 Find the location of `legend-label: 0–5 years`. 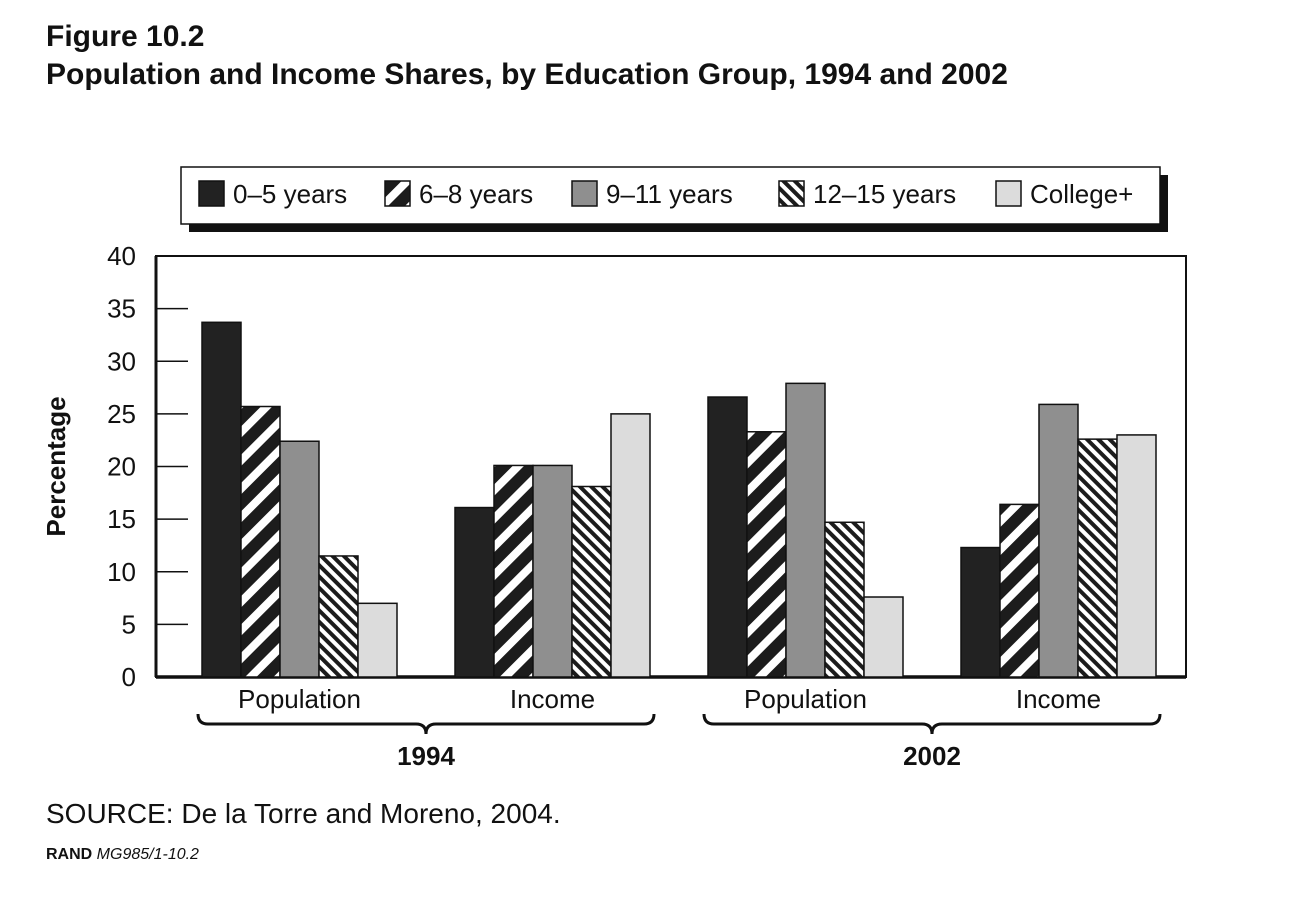

legend-label: 0–5 years is located at coordinates (290, 194).